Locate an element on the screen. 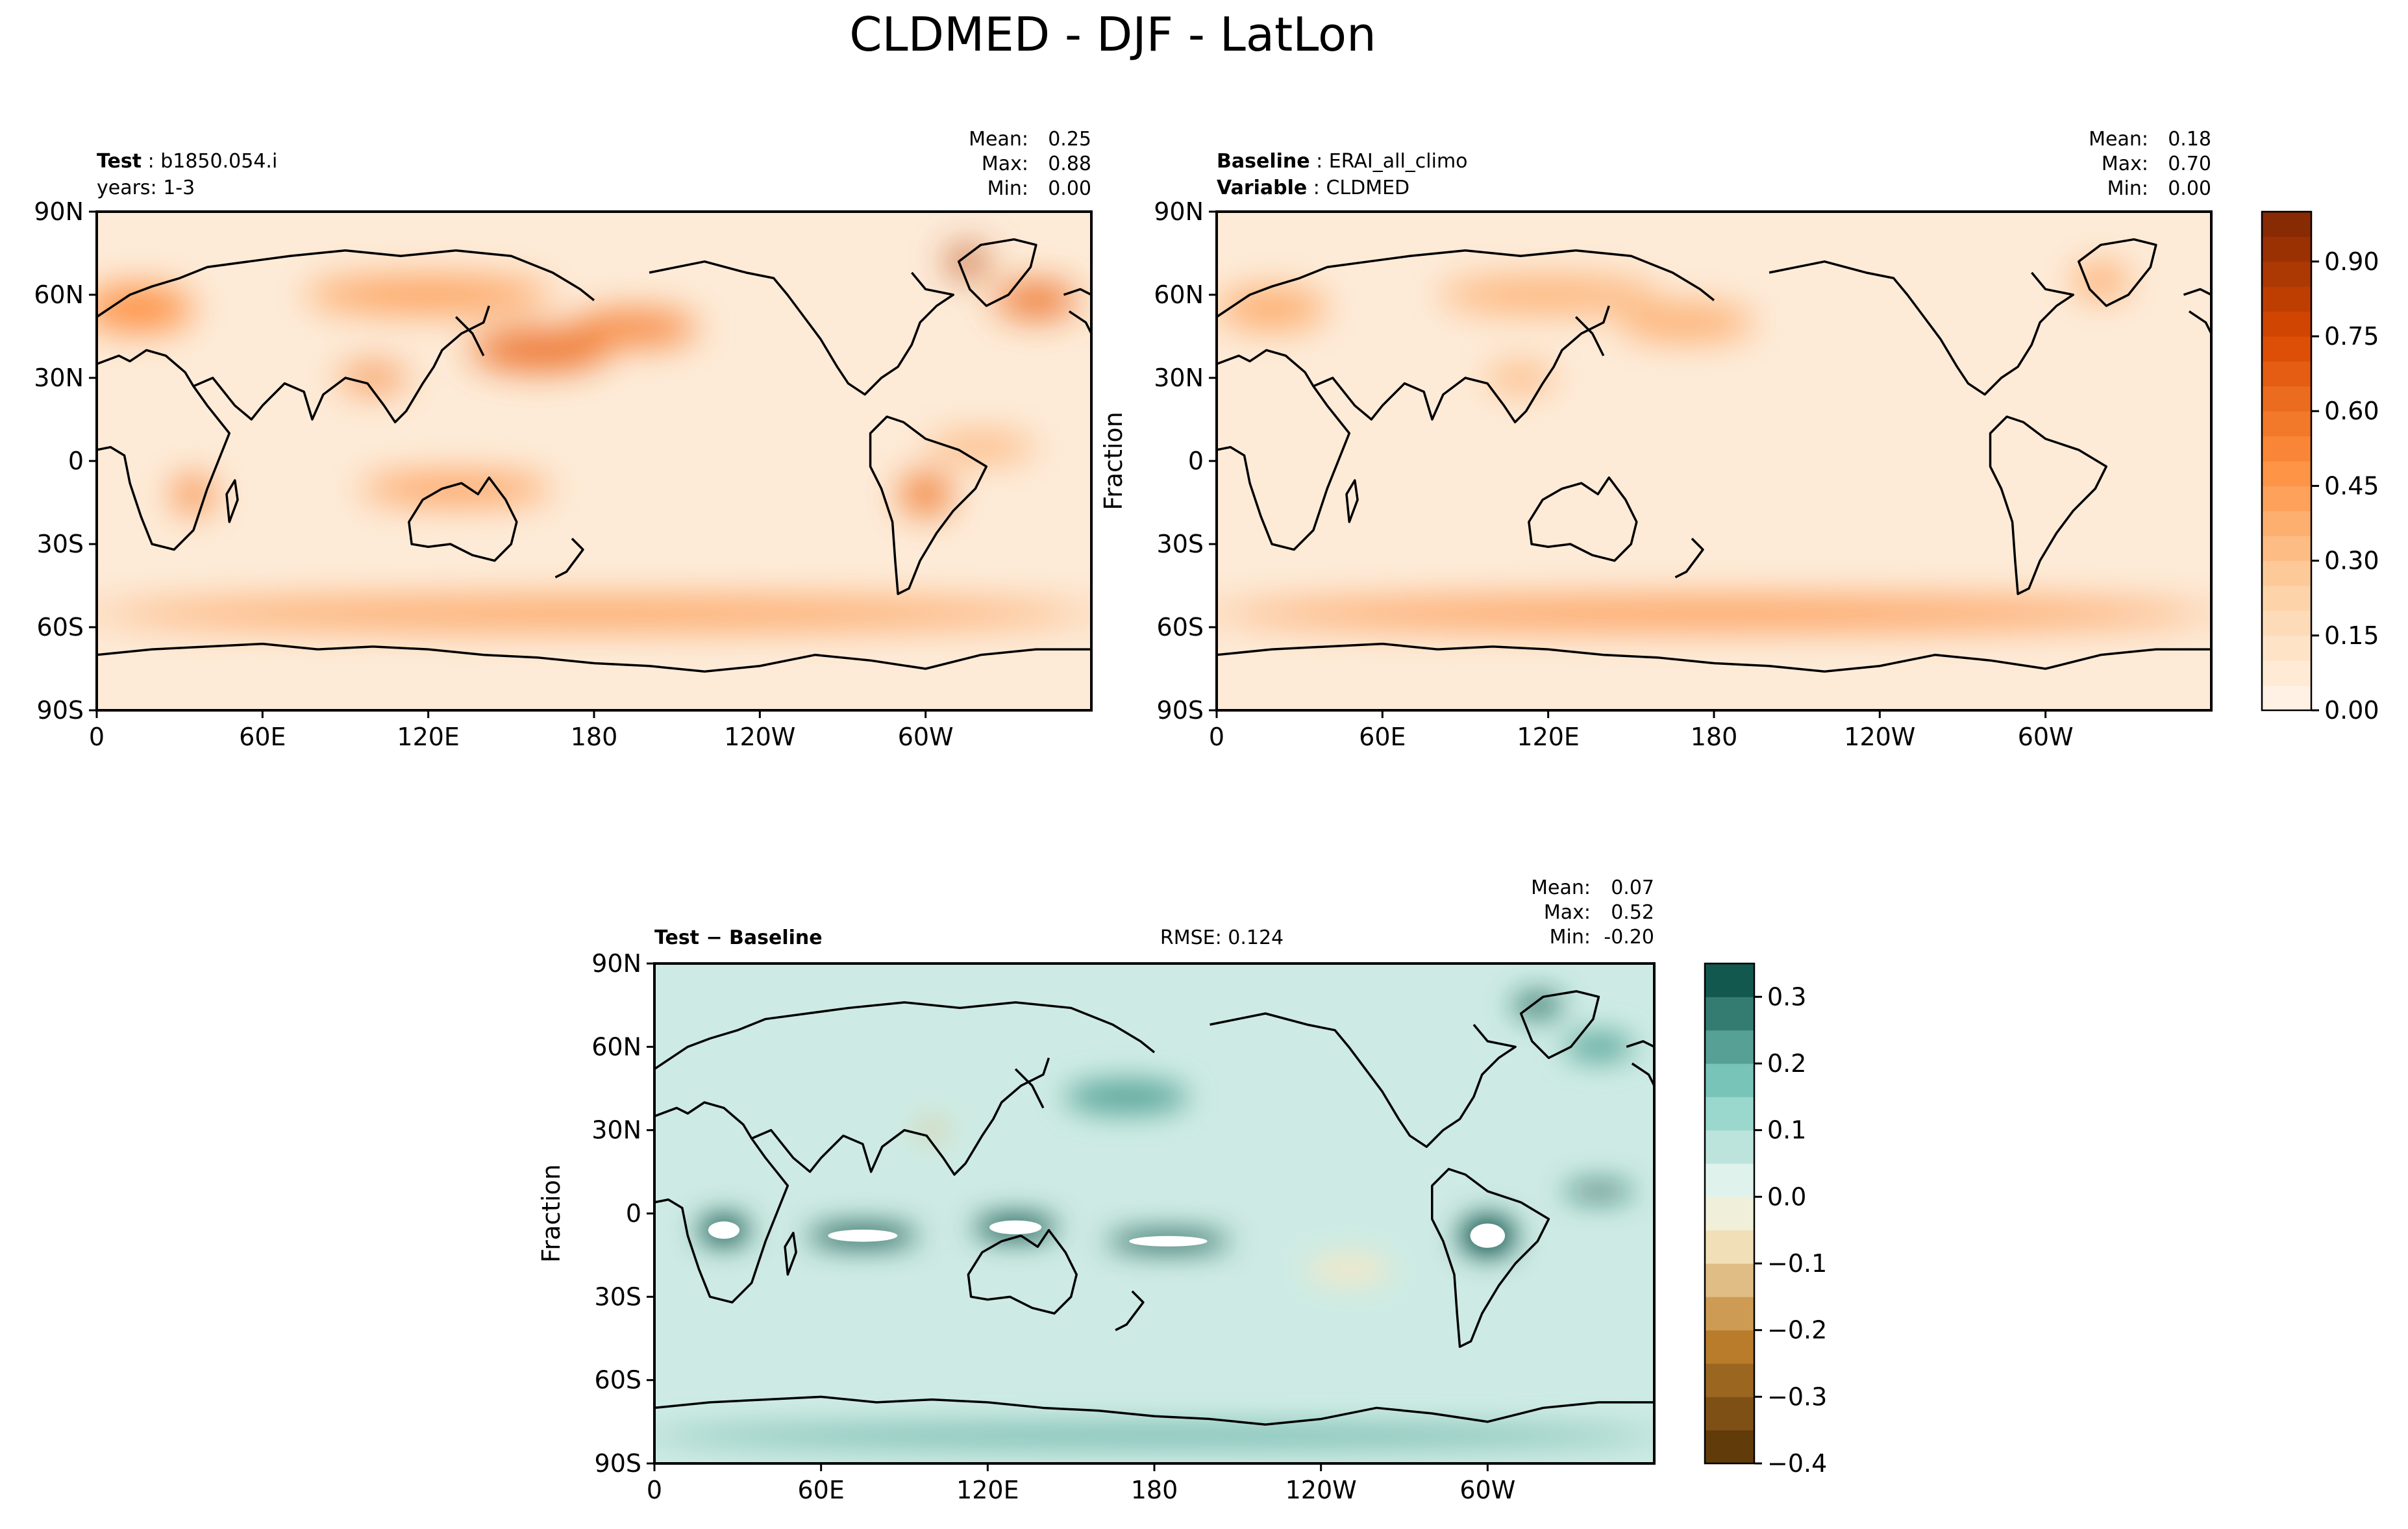 The height and width of the screenshot is (1529, 2408). variable-label-value: CLDMED is located at coordinates (1367, 188).